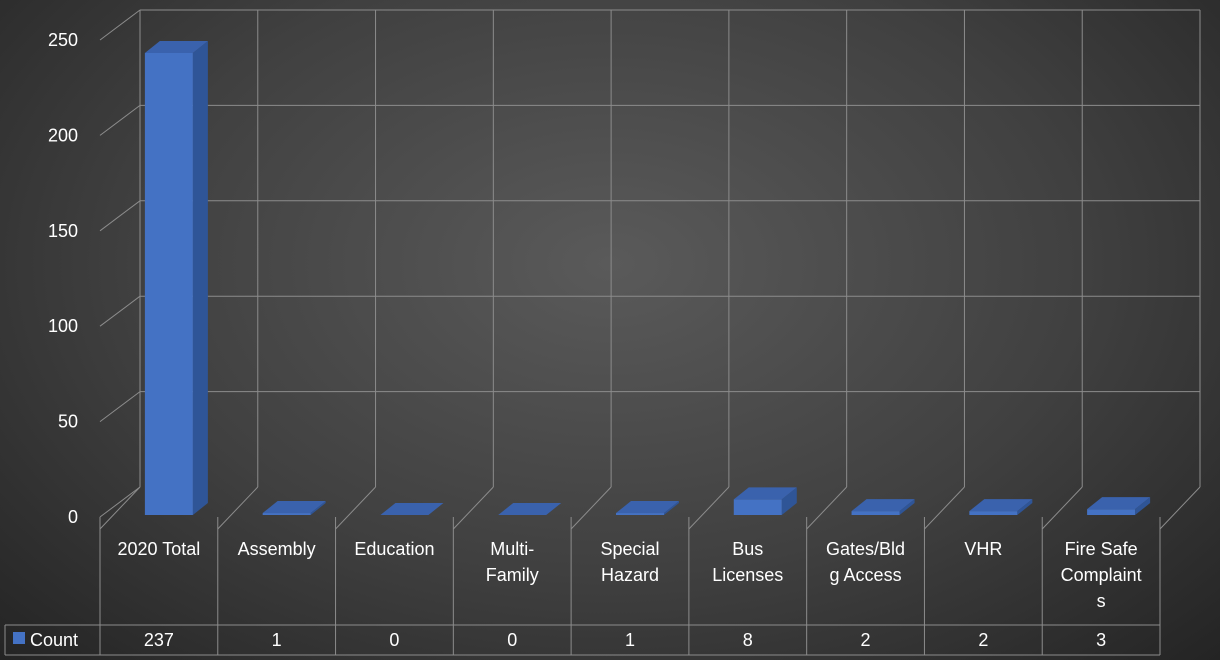 Image resolution: width=1220 pixels, height=660 pixels. Describe the element at coordinates (394, 549) in the screenshot. I see `category-label: Education` at that location.